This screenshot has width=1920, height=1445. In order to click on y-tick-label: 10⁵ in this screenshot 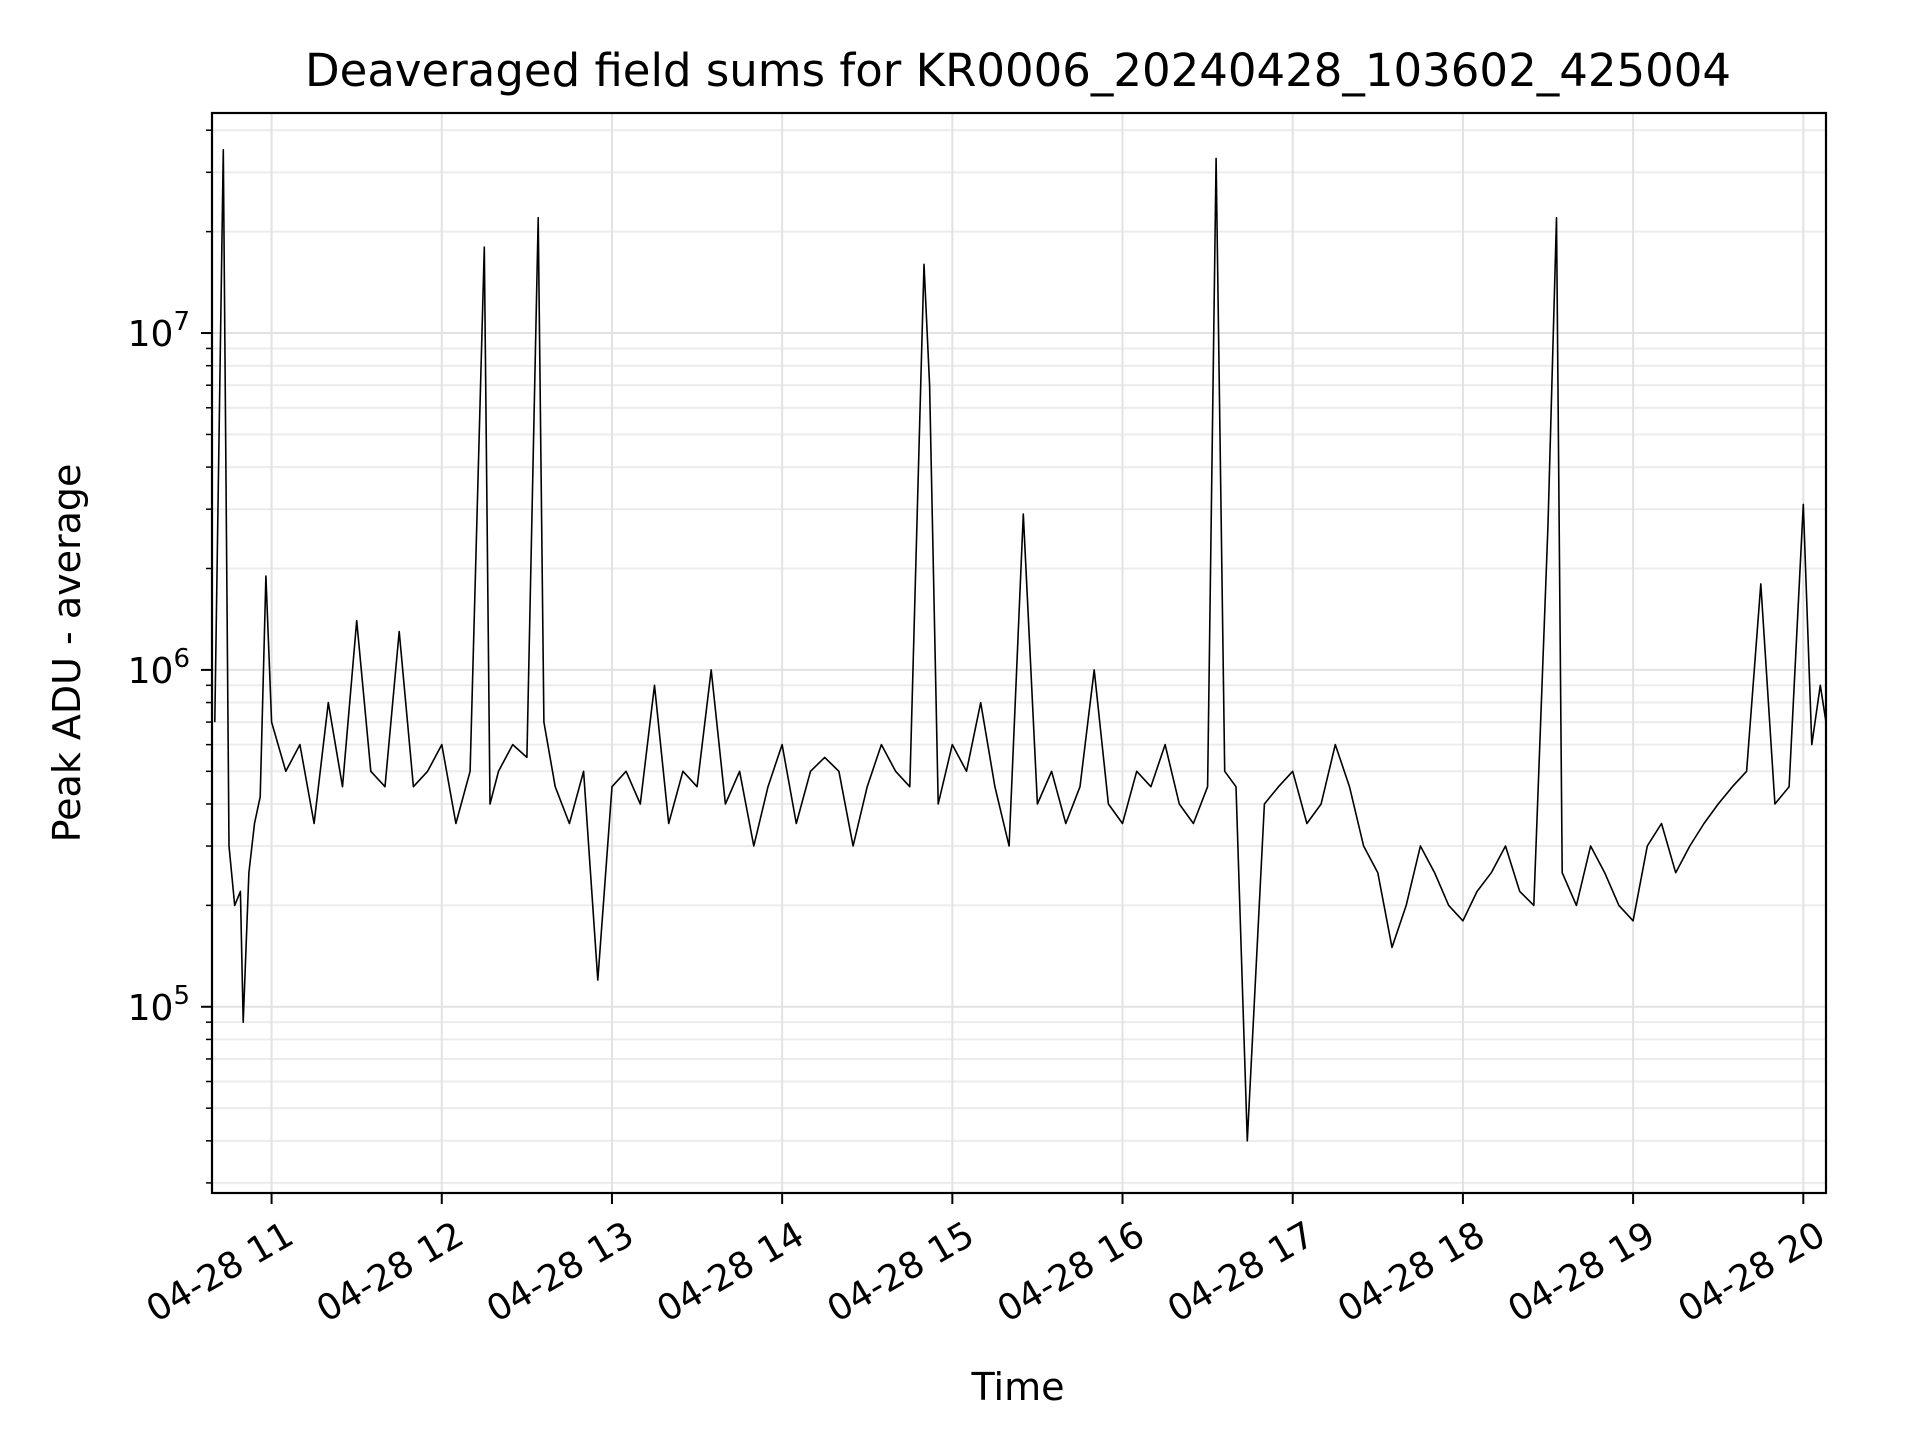, I will do `click(159, 1005)`.